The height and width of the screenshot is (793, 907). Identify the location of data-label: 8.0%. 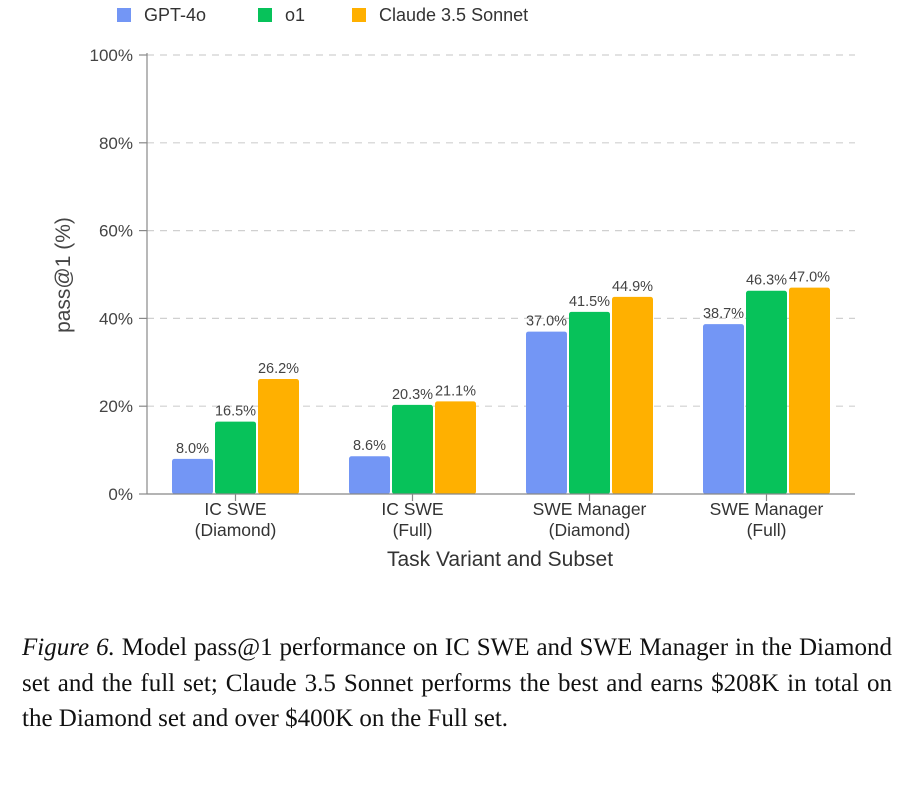
(192, 449).